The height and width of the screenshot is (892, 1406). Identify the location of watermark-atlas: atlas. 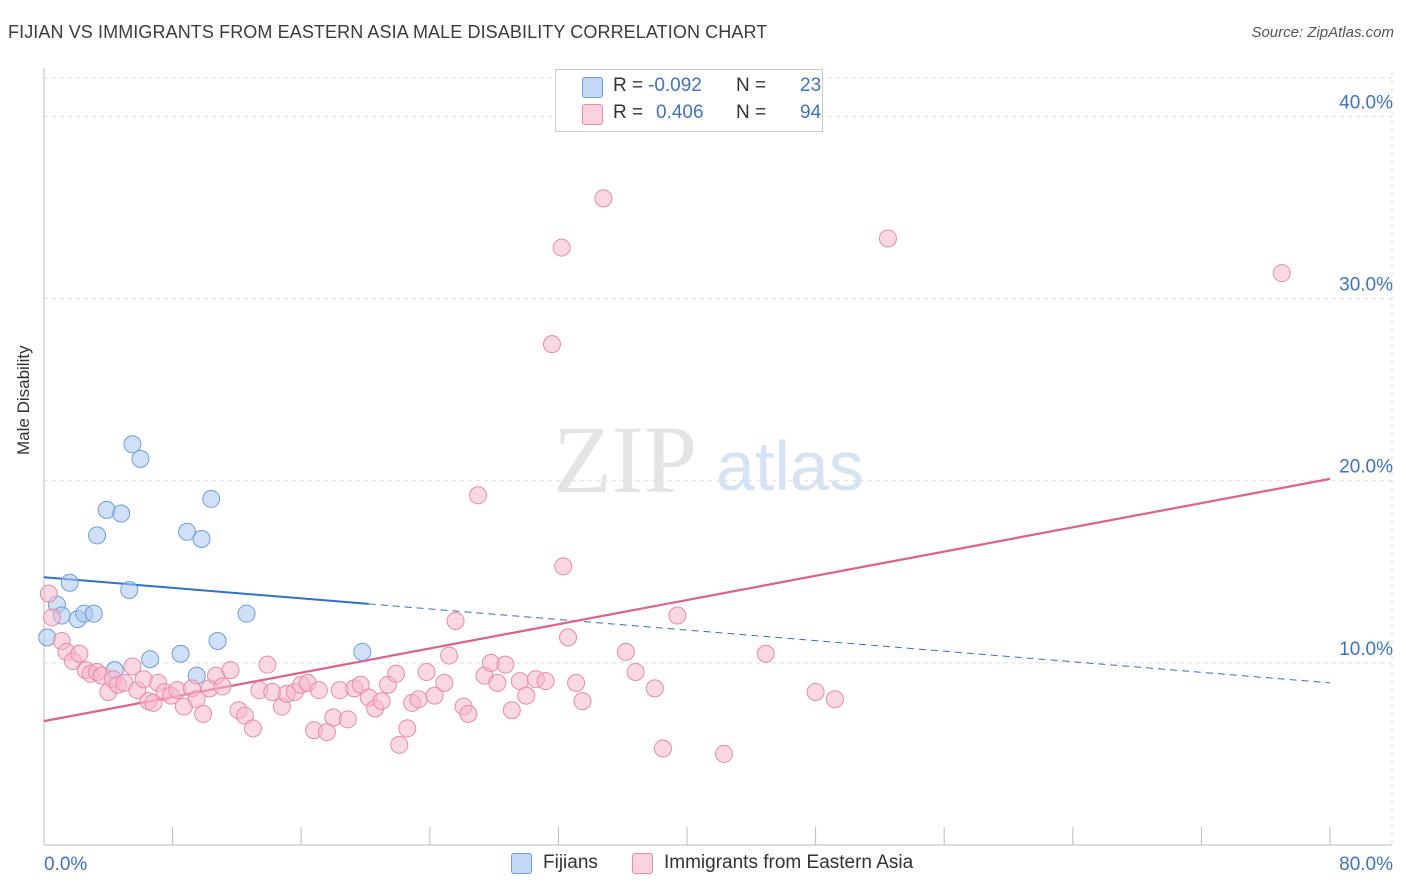
(790, 466).